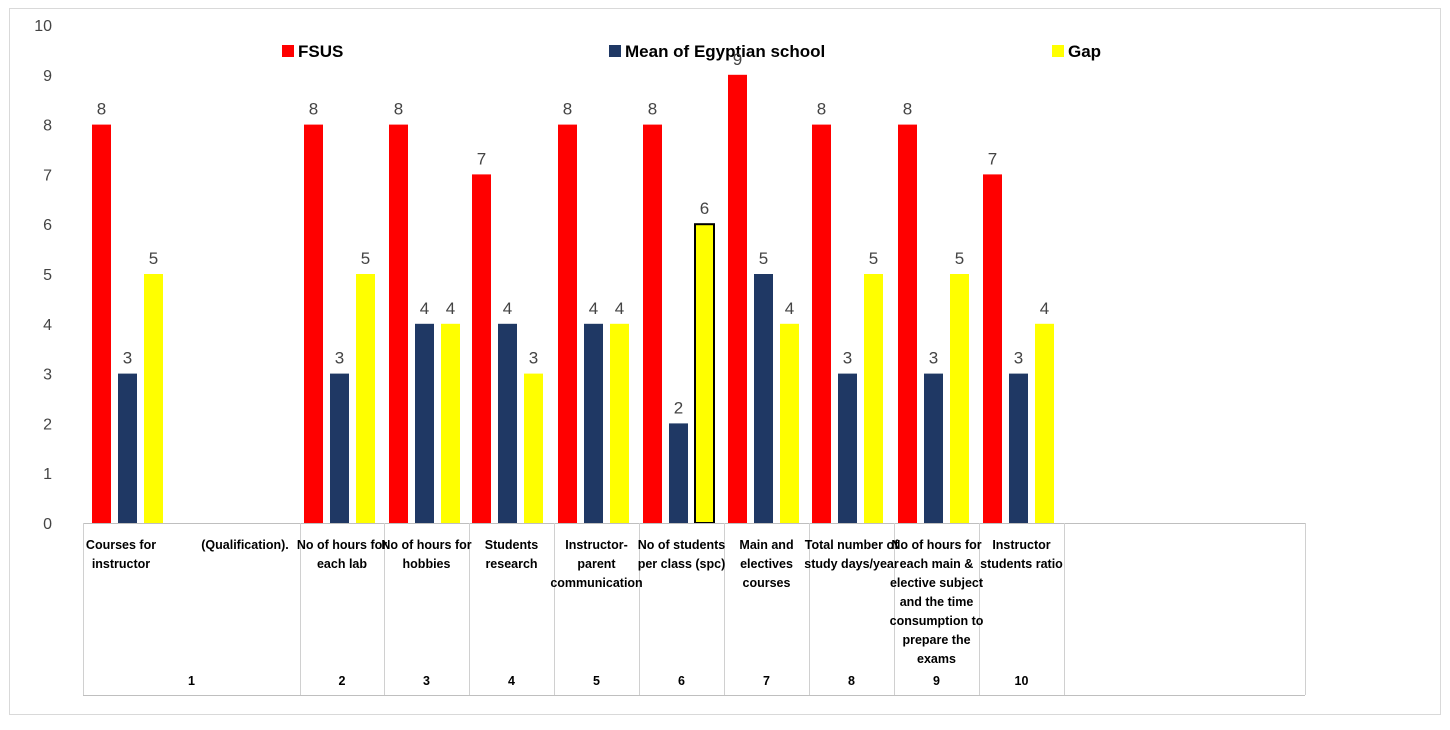 This screenshot has width=1450, height=730. What do you see at coordinates (851, 564) in the screenshot?
I see `category-label-line: study days/year` at bounding box center [851, 564].